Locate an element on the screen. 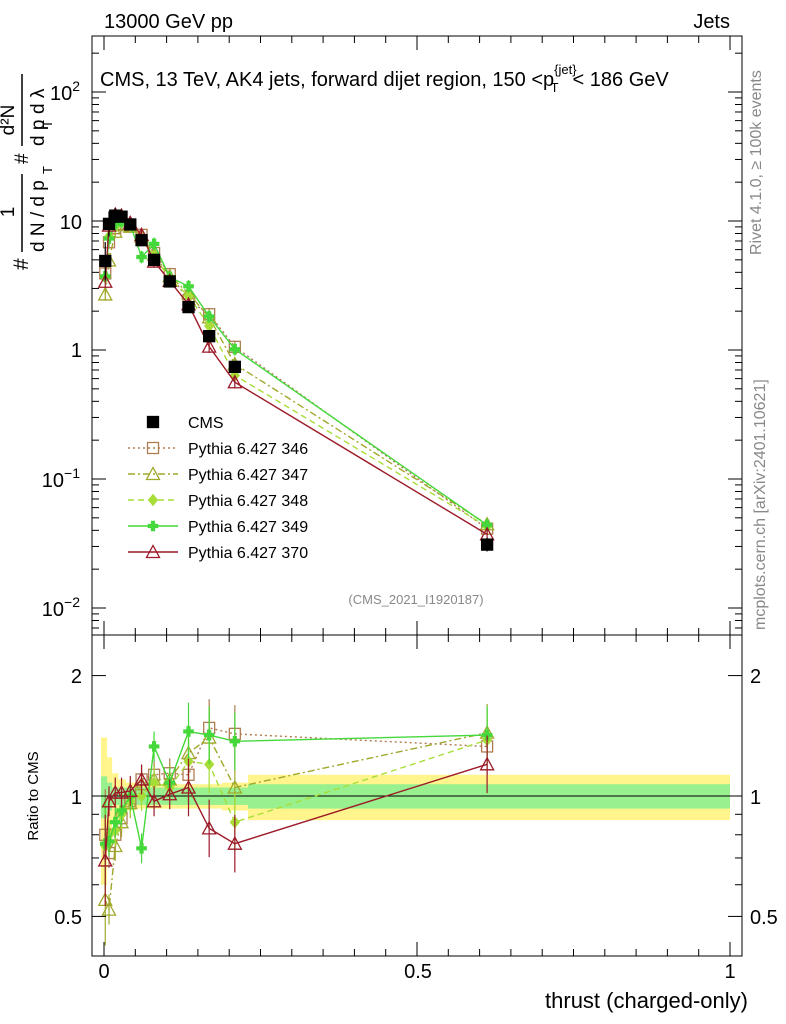 The image size is (786, 1024). xtick-label-1: 1 is located at coordinates (729, 972).